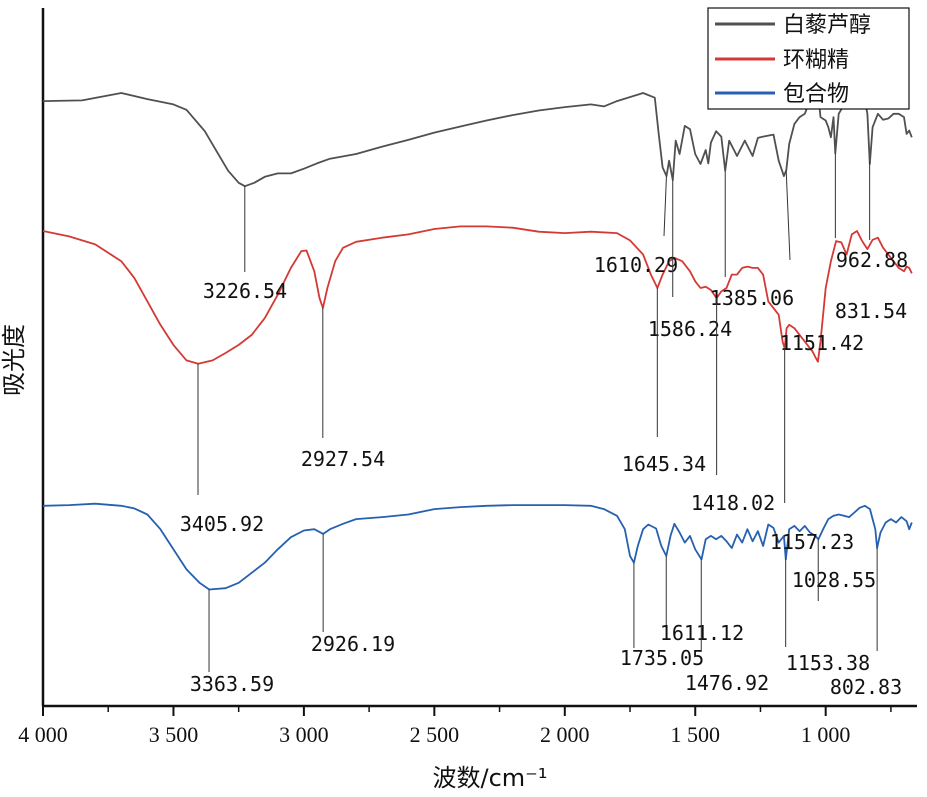 The image size is (927, 797). What do you see at coordinates (690, 329) in the screenshot?
I see `annotation-label-2: 1586.24` at bounding box center [690, 329].